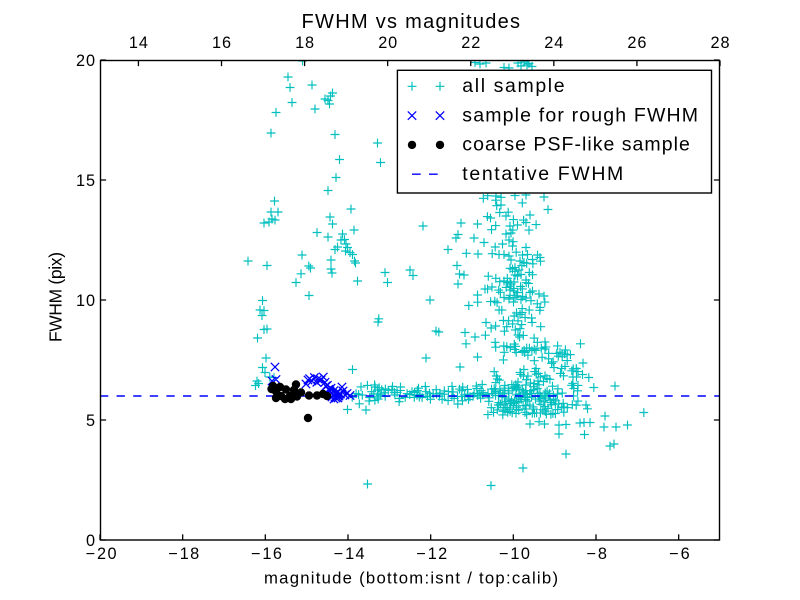 The height and width of the screenshot is (600, 800). What do you see at coordinates (56, 297) in the screenshot?
I see `svg-text: FWHM (pix)` at bounding box center [56, 297].